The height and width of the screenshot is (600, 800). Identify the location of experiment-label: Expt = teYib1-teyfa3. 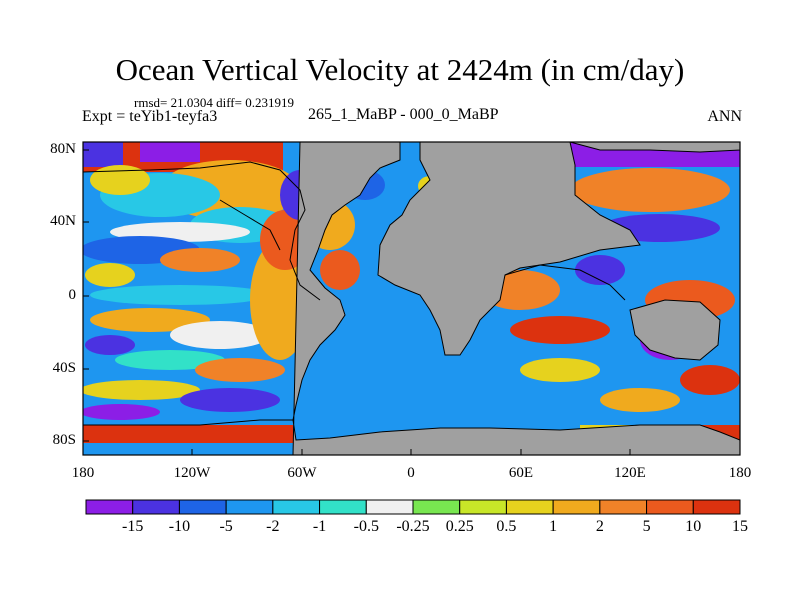
(150, 116).